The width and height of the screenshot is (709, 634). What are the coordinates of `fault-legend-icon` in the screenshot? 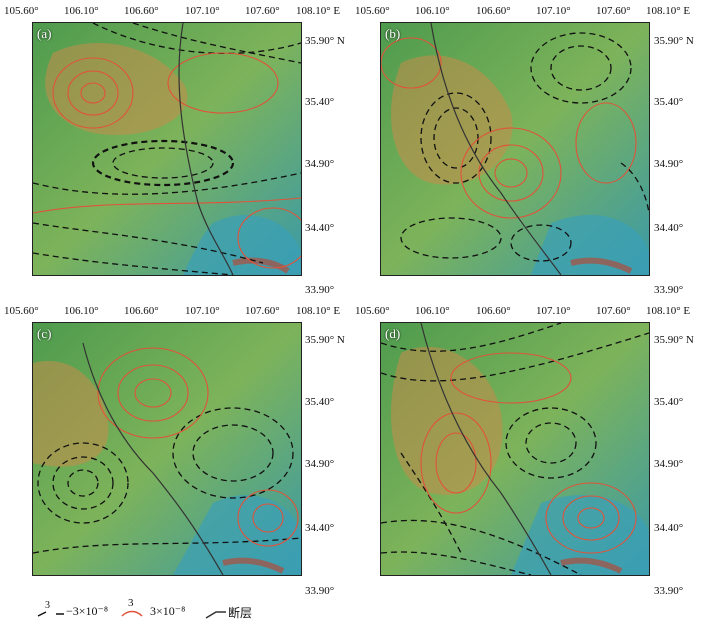 It's located at (215, 615).